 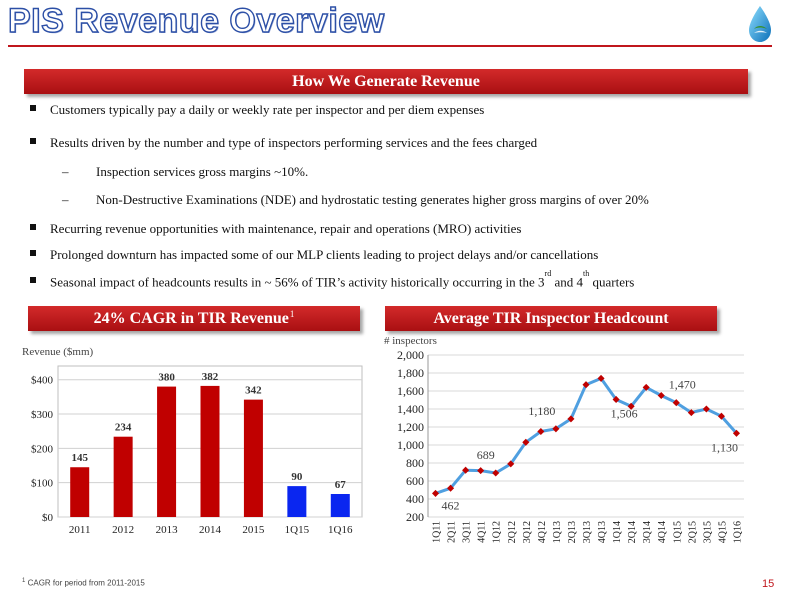 I want to click on y-tick-label: 400, so click(x=415, y=499).